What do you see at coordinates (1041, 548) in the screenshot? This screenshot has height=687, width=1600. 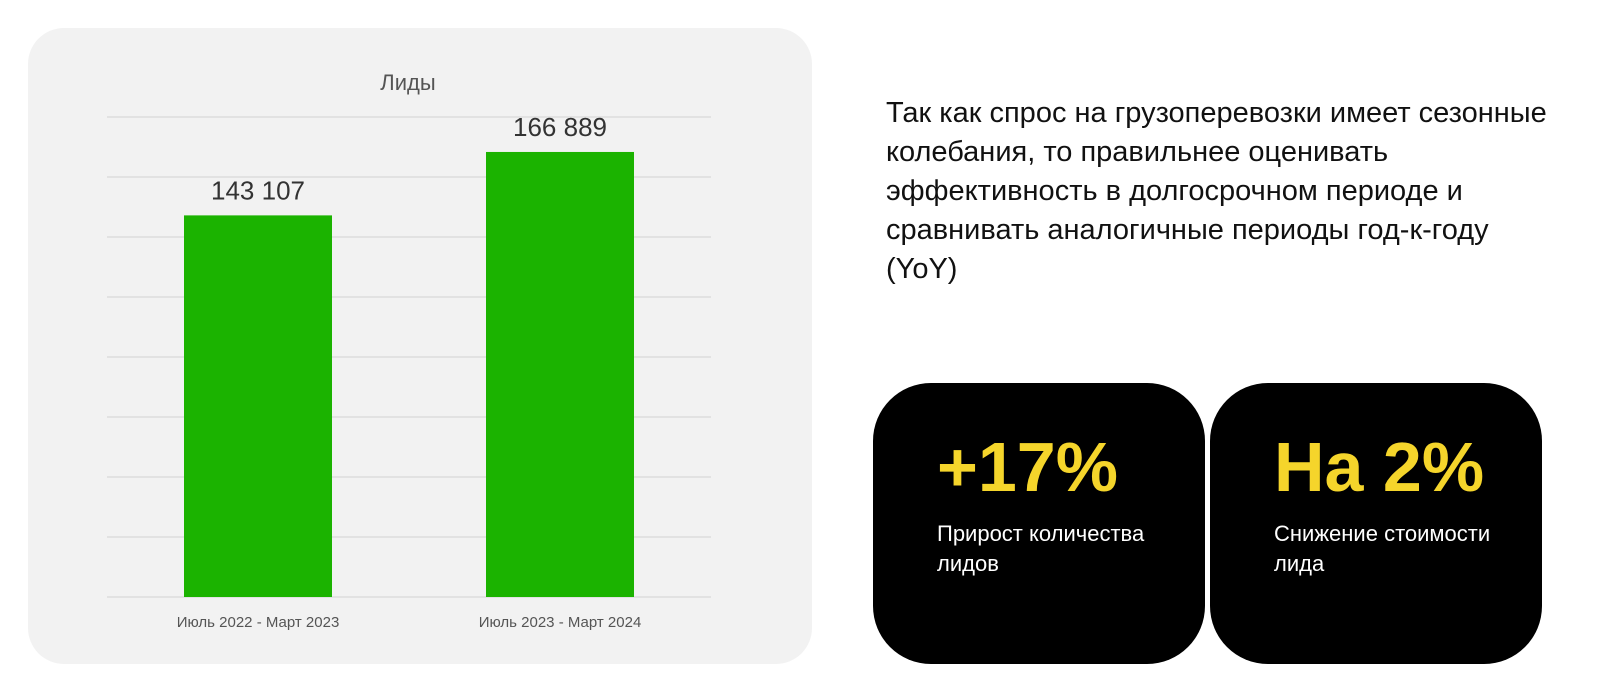 I see `kpi-caption: Прирост количества лидов` at bounding box center [1041, 548].